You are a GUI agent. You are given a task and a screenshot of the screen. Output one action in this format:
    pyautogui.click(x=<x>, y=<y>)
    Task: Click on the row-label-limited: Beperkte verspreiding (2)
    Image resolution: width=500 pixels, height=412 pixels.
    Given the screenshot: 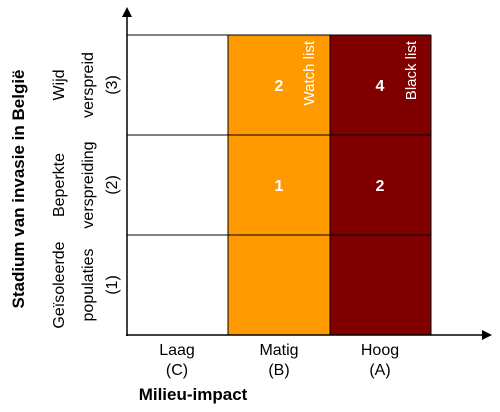 What is the action you would take?
    pyautogui.click(x=86, y=184)
    